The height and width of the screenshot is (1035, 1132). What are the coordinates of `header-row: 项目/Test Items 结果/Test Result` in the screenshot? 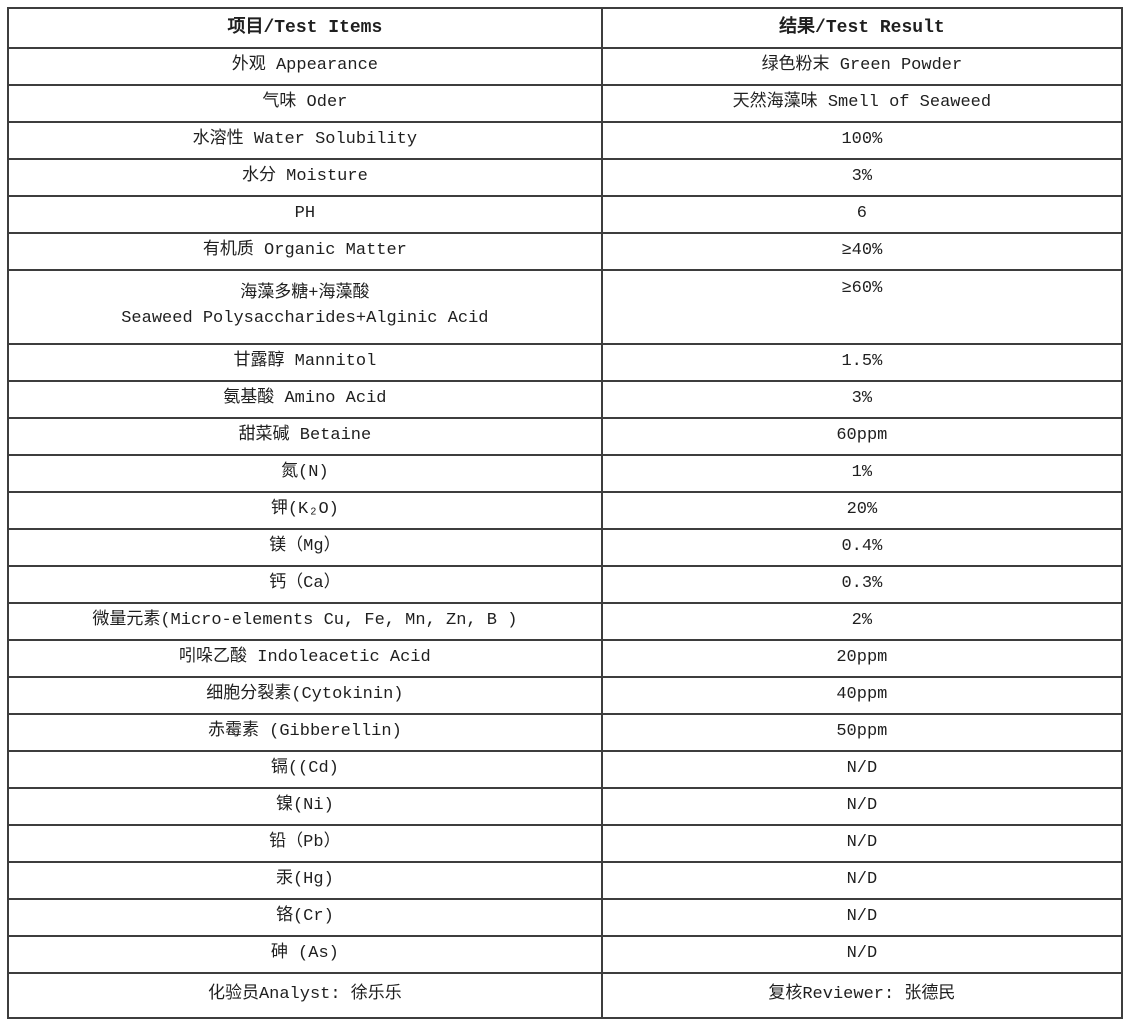 It's located at (565, 28).